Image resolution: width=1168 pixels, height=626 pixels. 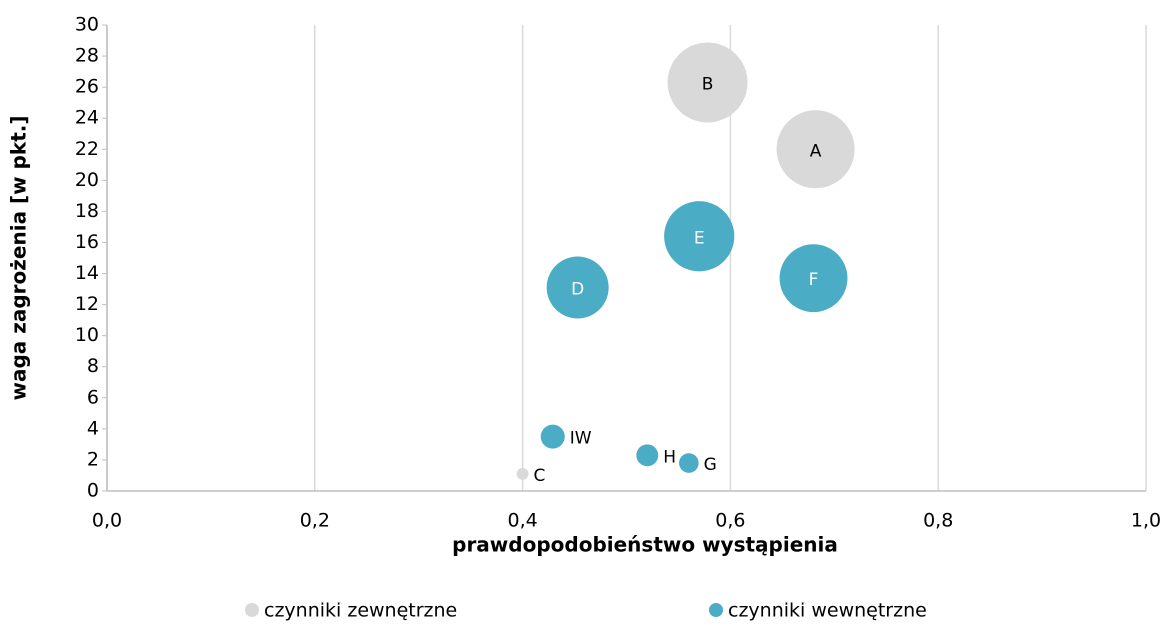 What do you see at coordinates (540, 476) in the screenshot?
I see `data-label: C` at bounding box center [540, 476].